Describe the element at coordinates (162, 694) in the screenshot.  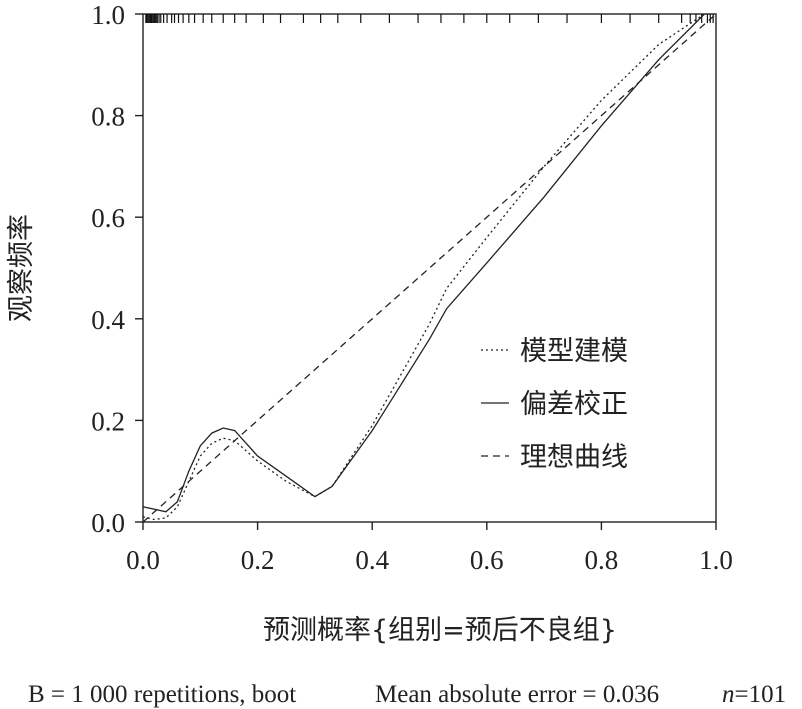
I see `footnote-repetitions: B = 1 000 repetitions, boot` at that location.